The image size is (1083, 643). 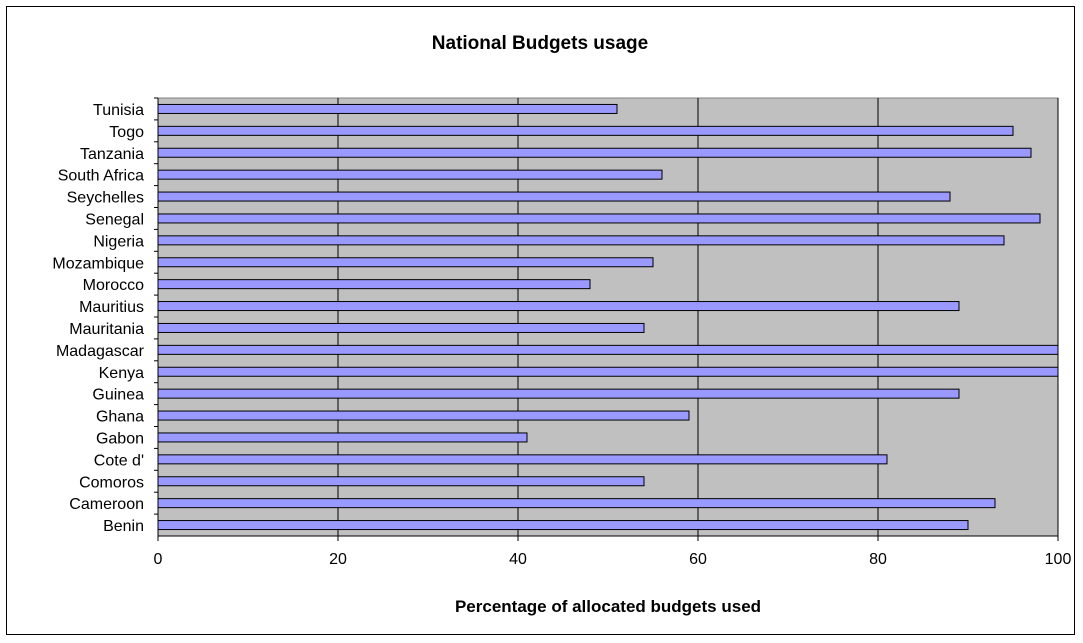 What do you see at coordinates (101, 176) in the screenshot?
I see `category-label: South Africa` at bounding box center [101, 176].